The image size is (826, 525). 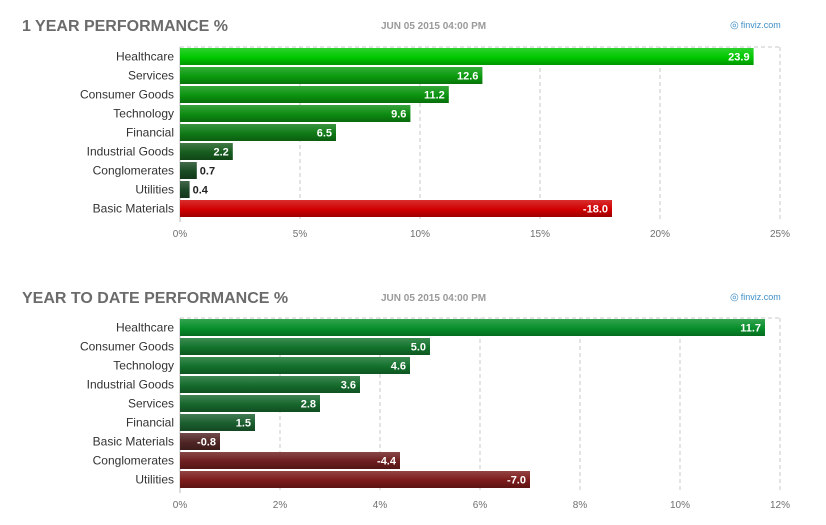 What do you see at coordinates (780, 234) in the screenshot?
I see `x-tick-label: 25%` at bounding box center [780, 234].